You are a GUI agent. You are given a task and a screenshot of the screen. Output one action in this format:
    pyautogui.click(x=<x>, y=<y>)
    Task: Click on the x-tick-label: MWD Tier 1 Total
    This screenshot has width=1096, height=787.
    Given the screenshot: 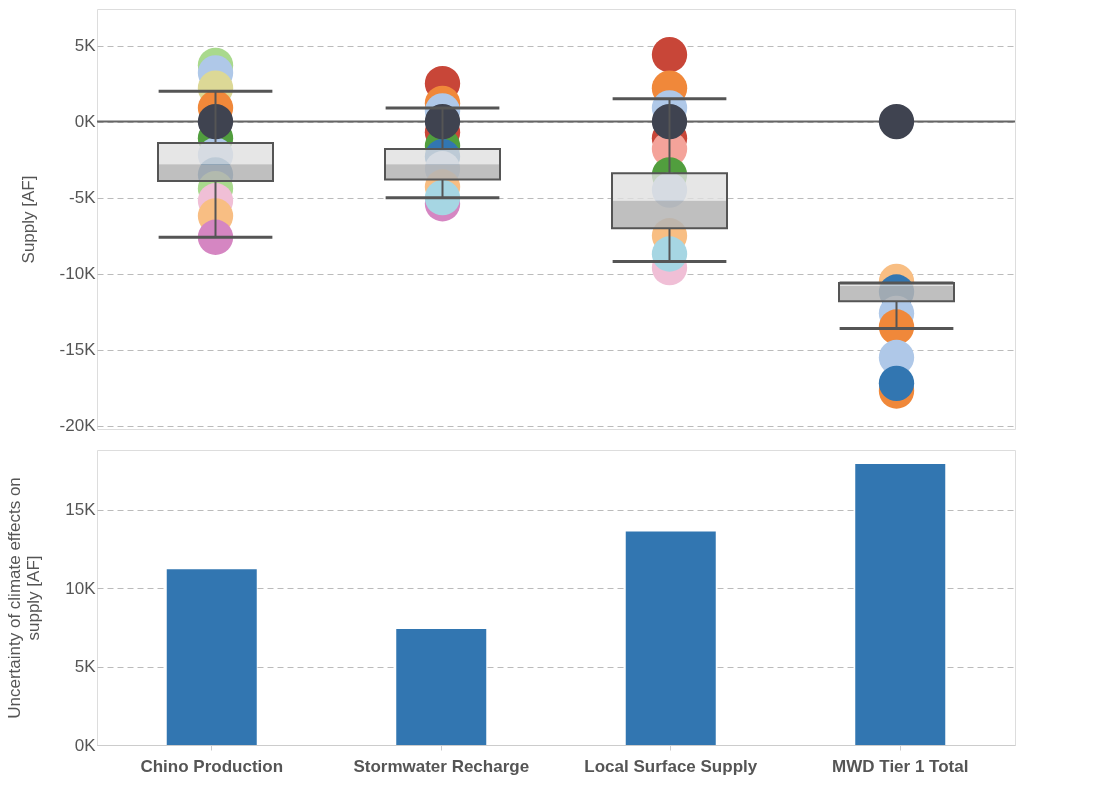 What is the action you would take?
    pyautogui.click(x=900, y=766)
    